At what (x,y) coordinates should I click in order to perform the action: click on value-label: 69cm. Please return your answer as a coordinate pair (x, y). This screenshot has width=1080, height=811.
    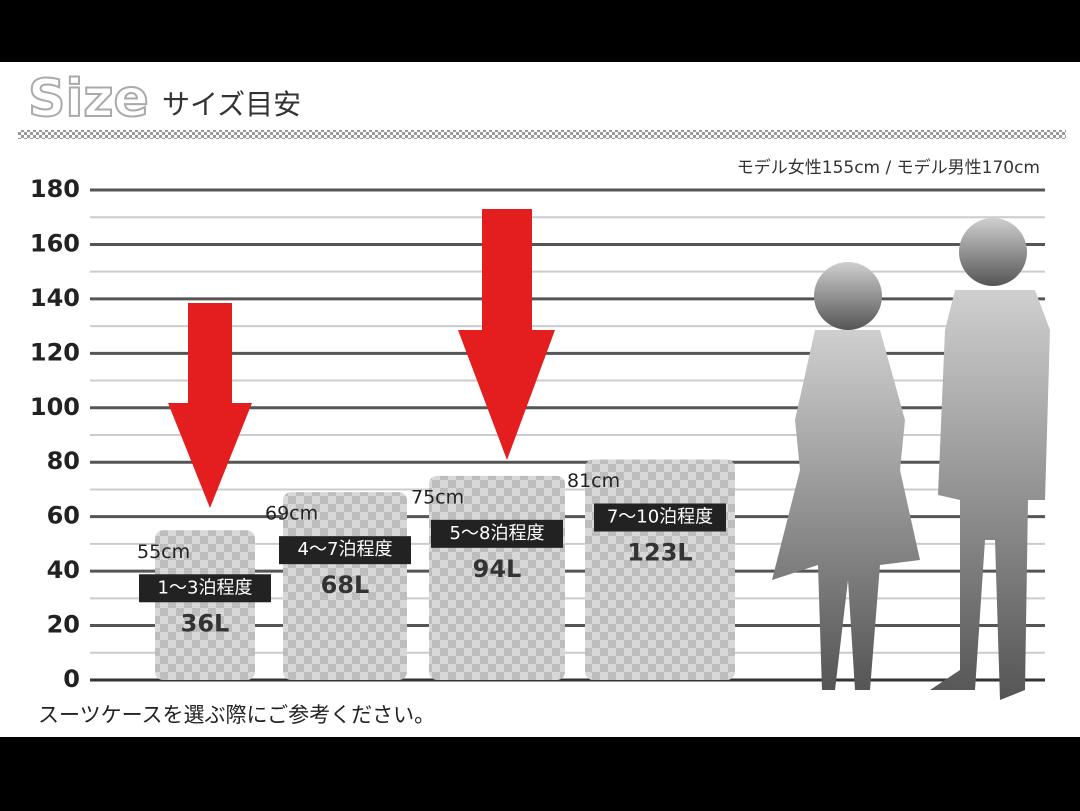
    Looking at the image, I should click on (291, 514).